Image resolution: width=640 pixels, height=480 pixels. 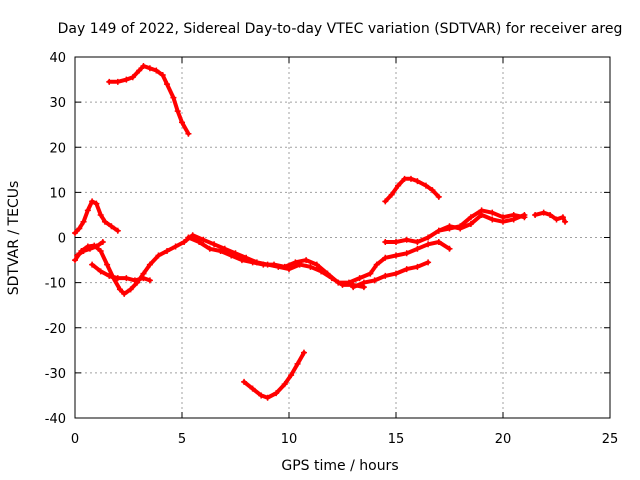 I want to click on y-tick-label: 20, so click(x=57, y=148).